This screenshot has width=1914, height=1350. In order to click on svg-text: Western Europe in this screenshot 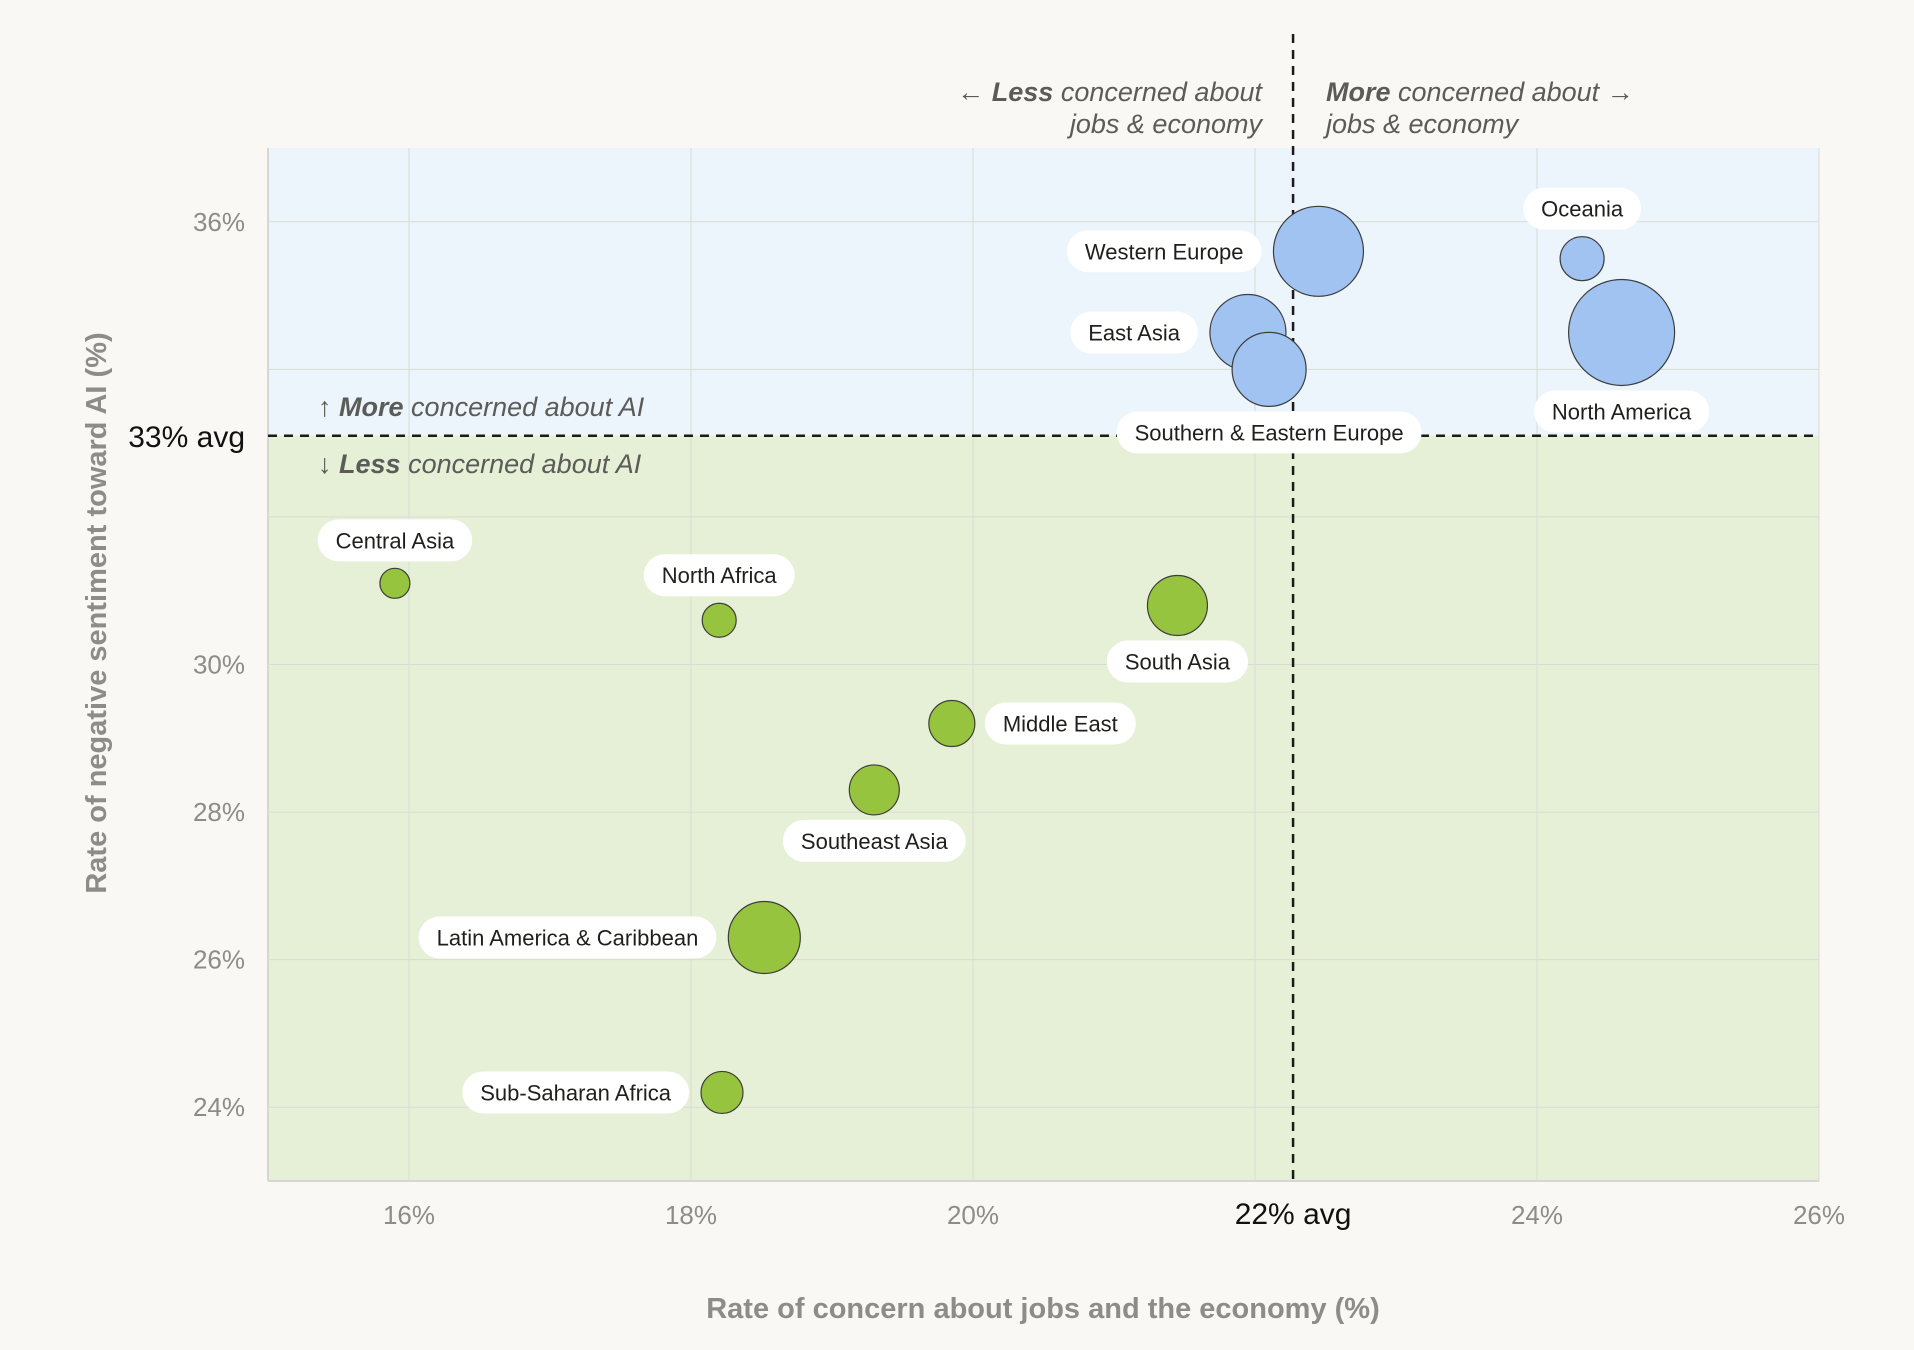, I will do `click(1164, 251)`.